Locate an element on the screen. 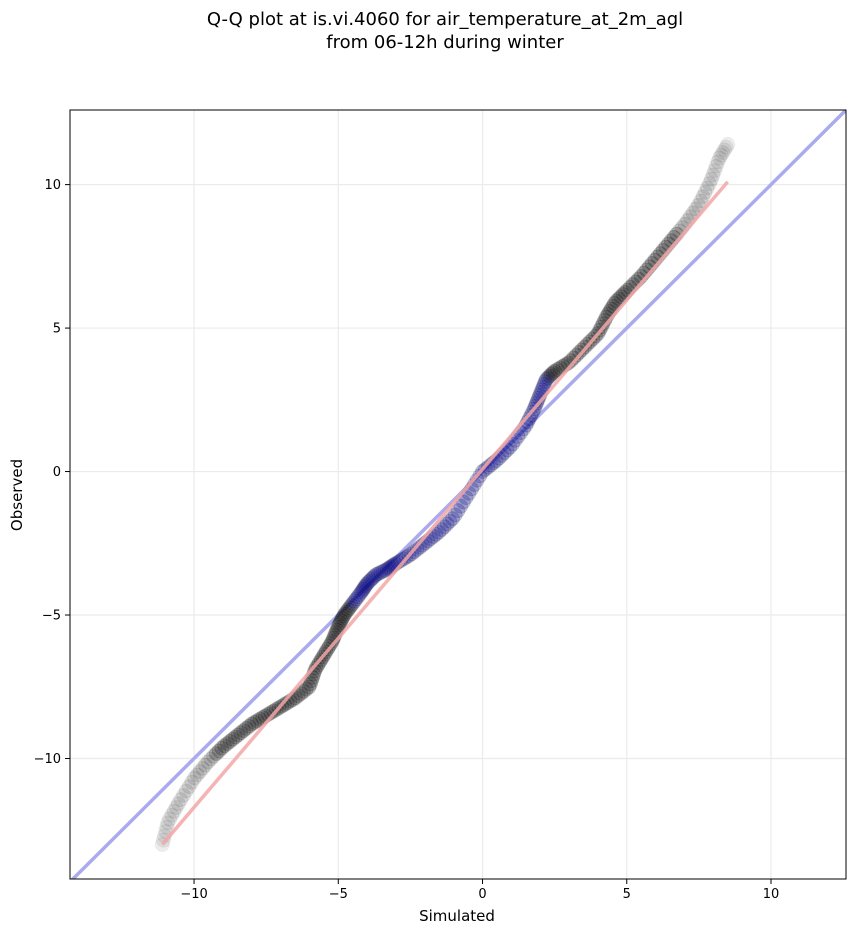  y-tick-label: 0 is located at coordinates (57, 472).